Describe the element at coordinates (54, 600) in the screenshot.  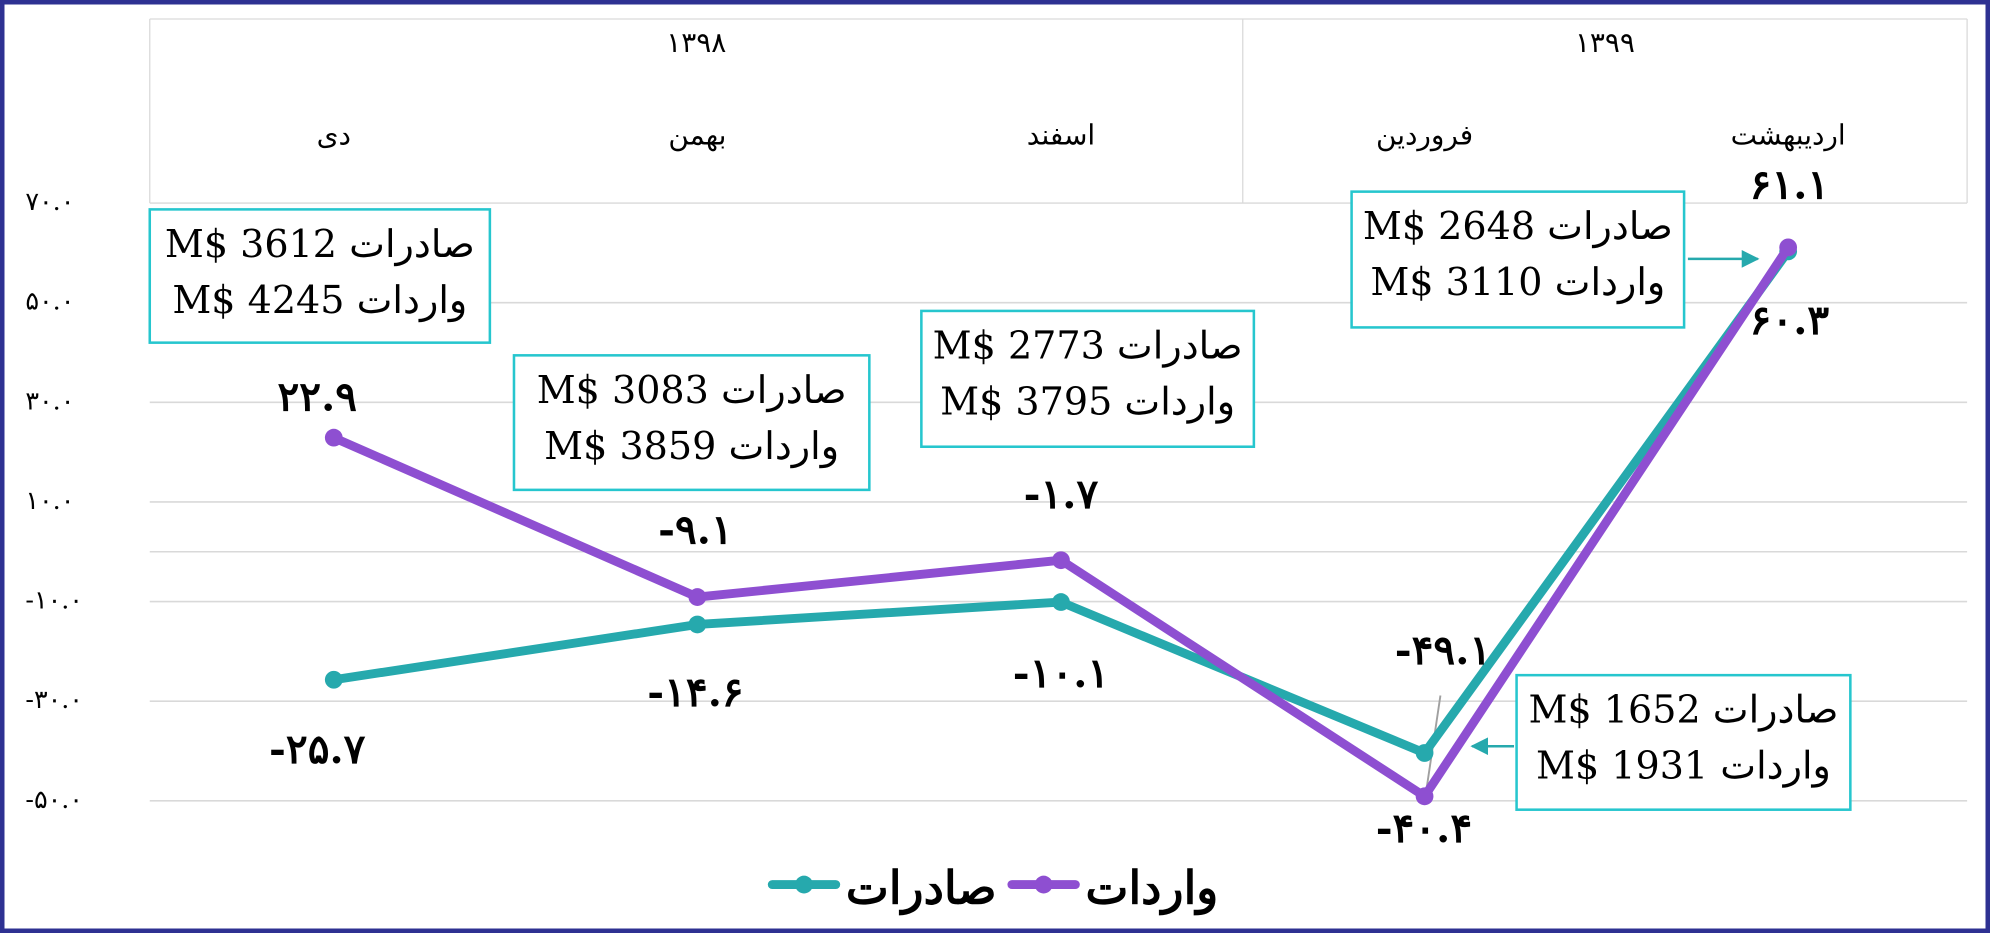
I see `y-tick-label: -۱۰.۰` at that location.